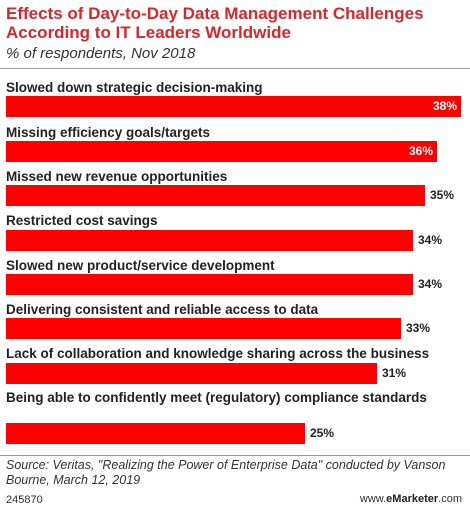 This screenshot has height=514, width=470. I want to click on emarketer-logo: www.eMarketer.com, so click(410, 499).